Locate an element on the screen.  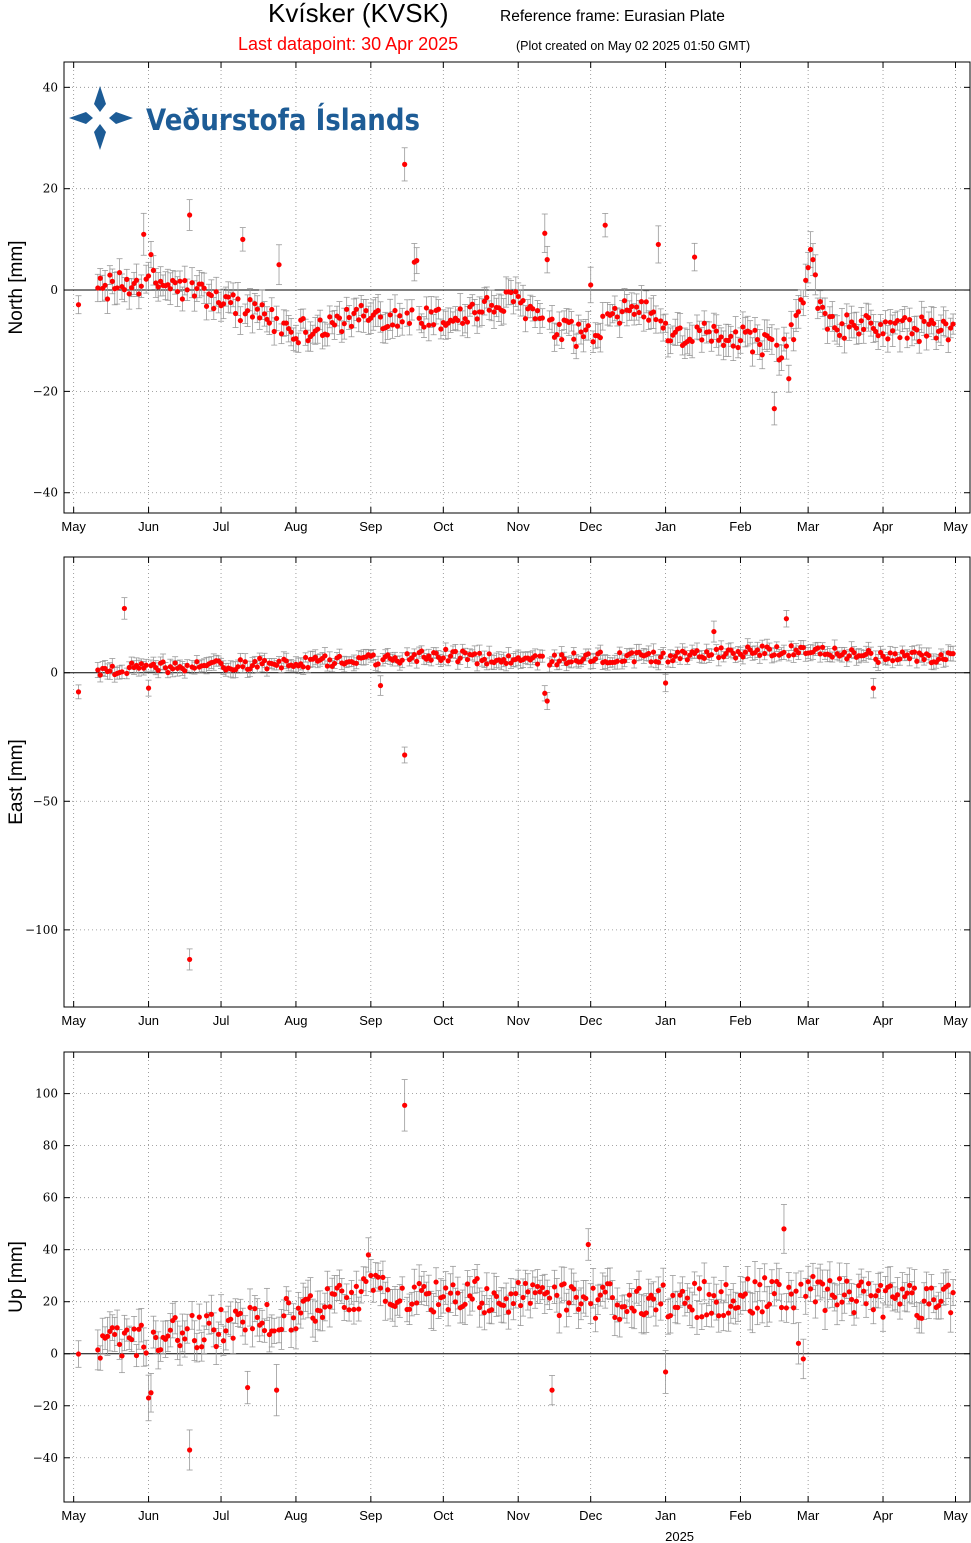
x-tick-label: Dec is located at coordinates (591, 1515).